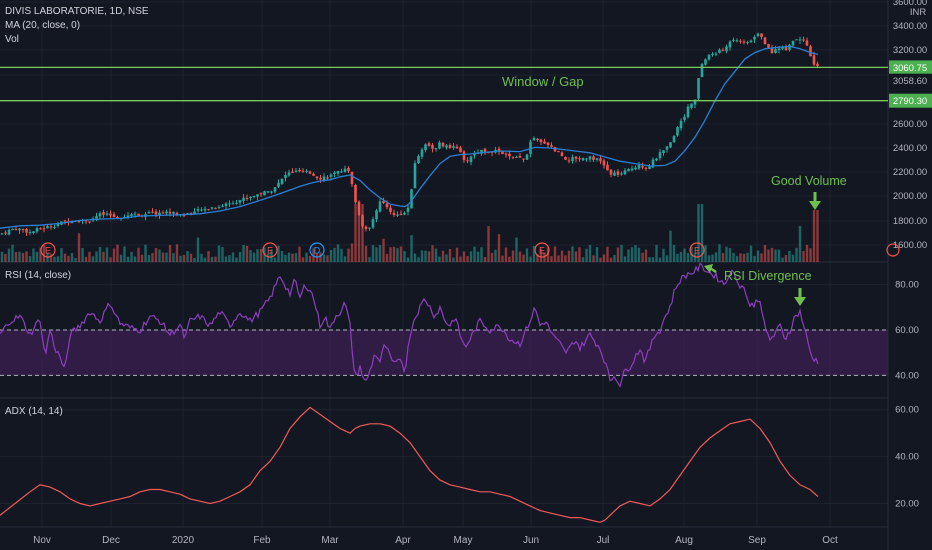 This screenshot has height=550, width=932. What do you see at coordinates (907, 331) in the screenshot?
I see `rsi-axis: 80.00 60.00 40.00` at bounding box center [907, 331].